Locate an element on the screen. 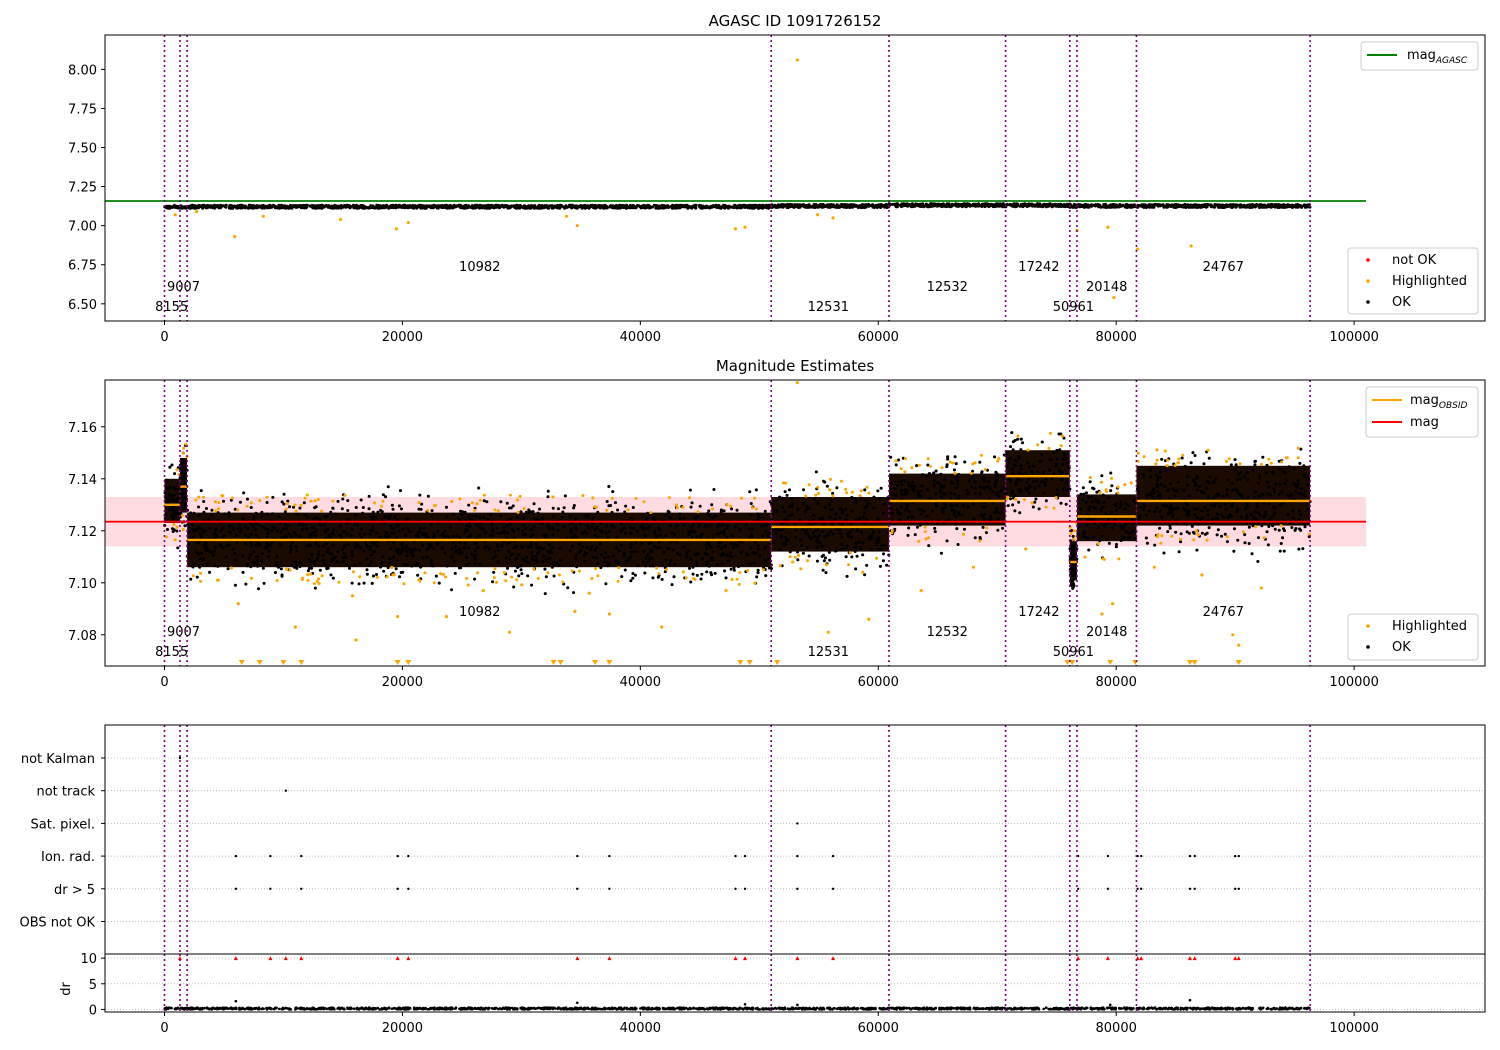 Image resolution: width=1500 pixels, height=1050 pixels. dr-y-tick-label: 5 is located at coordinates (93, 985).